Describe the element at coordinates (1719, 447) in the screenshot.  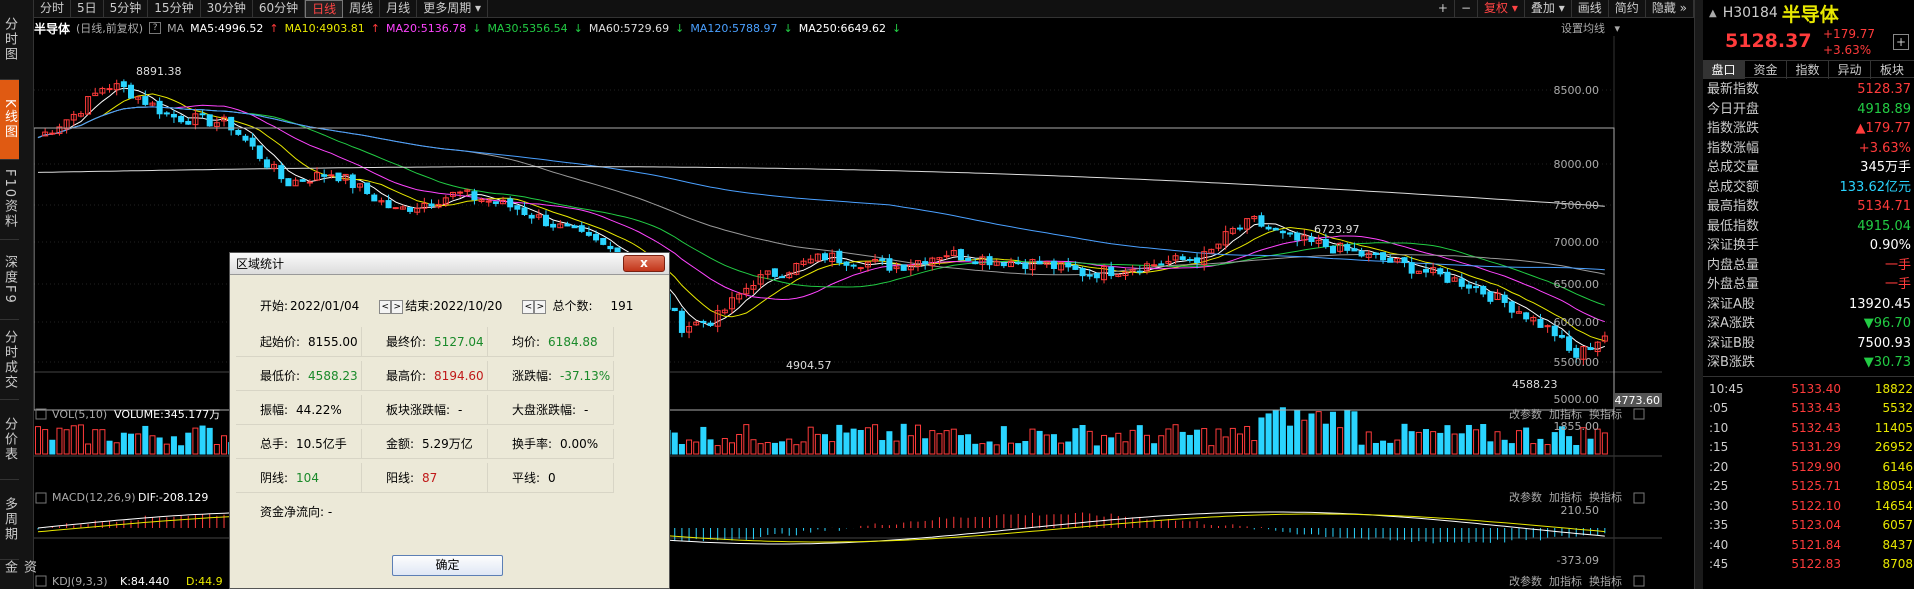
I see `tick-time: :15` at that location.